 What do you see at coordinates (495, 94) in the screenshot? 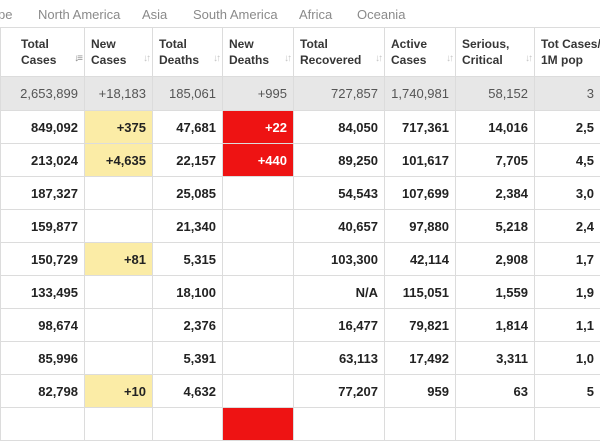
I see `total-serious-critical: 58,152` at bounding box center [495, 94].